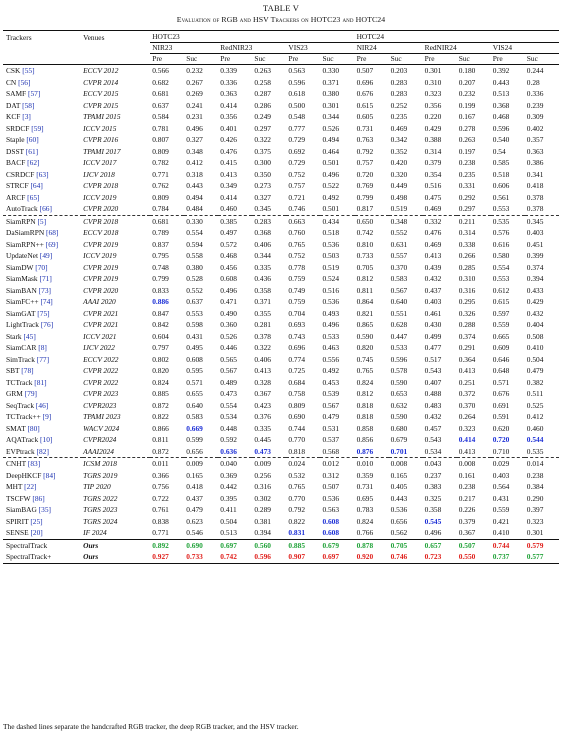 This screenshot has height=736, width=562. What do you see at coordinates (160, 336) in the screenshot?
I see `pre-value: 0.604` at bounding box center [160, 336].